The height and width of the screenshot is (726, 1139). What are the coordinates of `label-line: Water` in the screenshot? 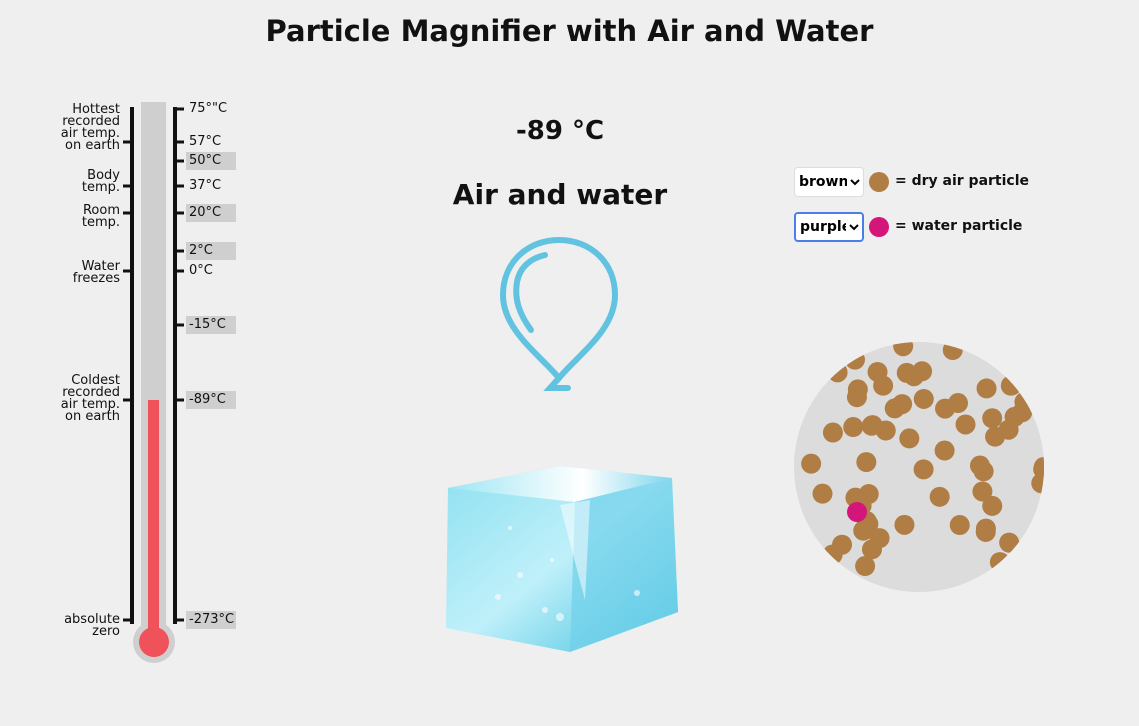 It's located at (100, 266).